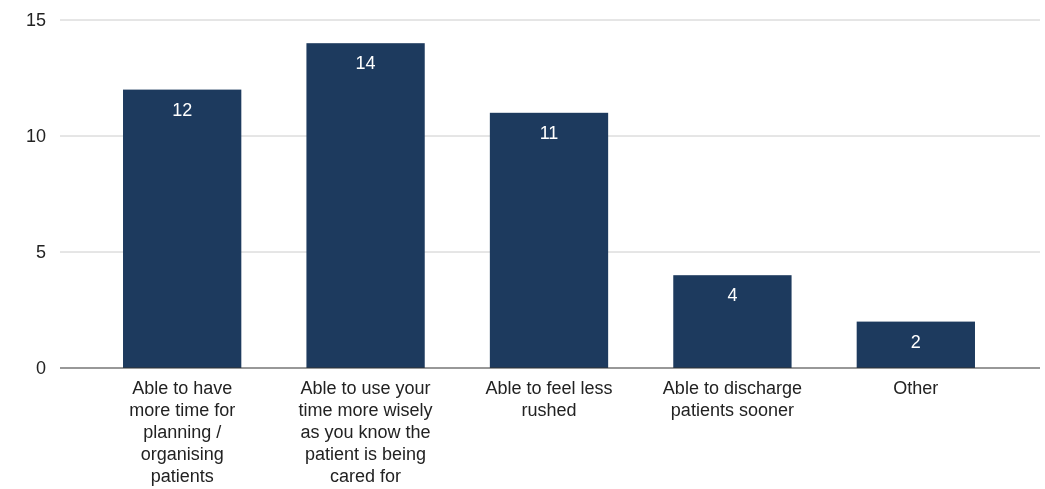 The image size is (1045, 489). Describe the element at coordinates (365, 63) in the screenshot. I see `data-label: 14` at that location.